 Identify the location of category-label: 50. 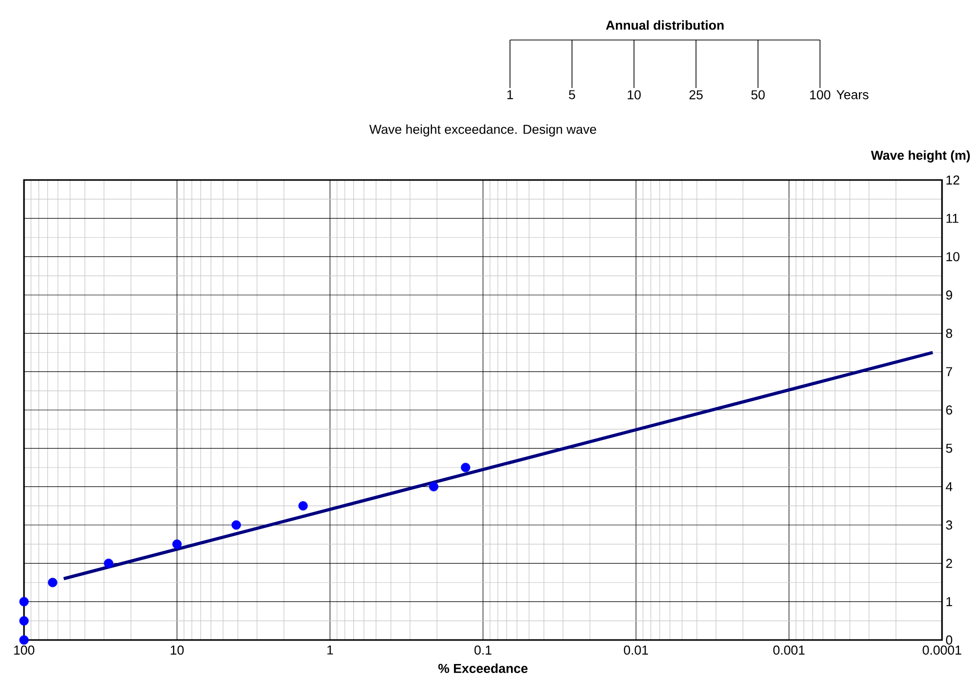
(758, 95).